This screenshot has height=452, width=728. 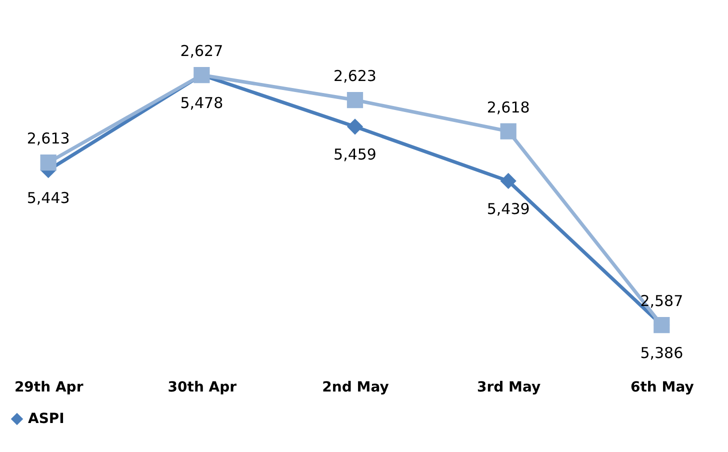 I want to click on legend-label: ASPI, so click(x=46, y=419).